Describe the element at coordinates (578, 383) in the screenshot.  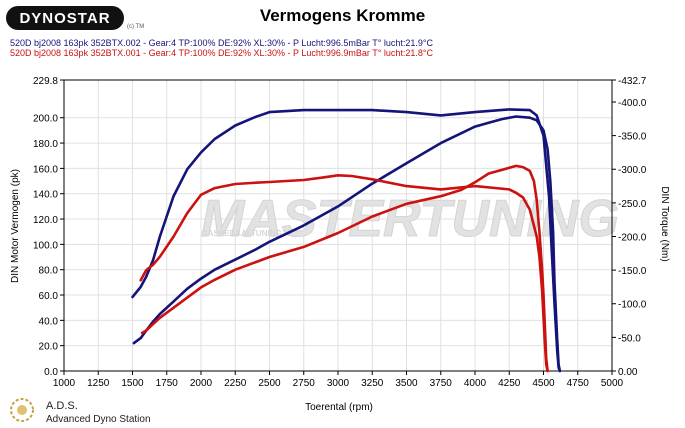
I see `x-tick-label: 4750` at that location.